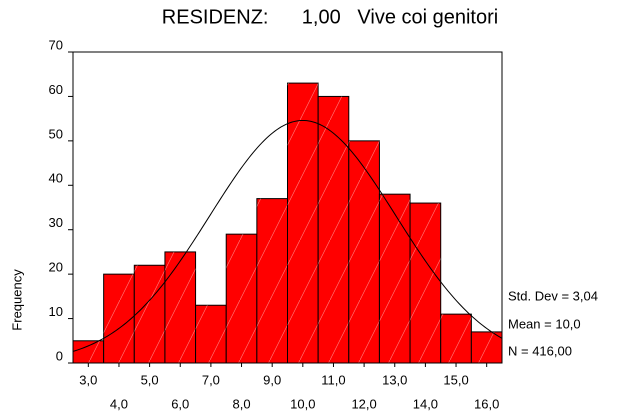 The image size is (620, 416). Describe the element at coordinates (540, 350) in the screenshot. I see `stat-n: N = 416,00` at that location.